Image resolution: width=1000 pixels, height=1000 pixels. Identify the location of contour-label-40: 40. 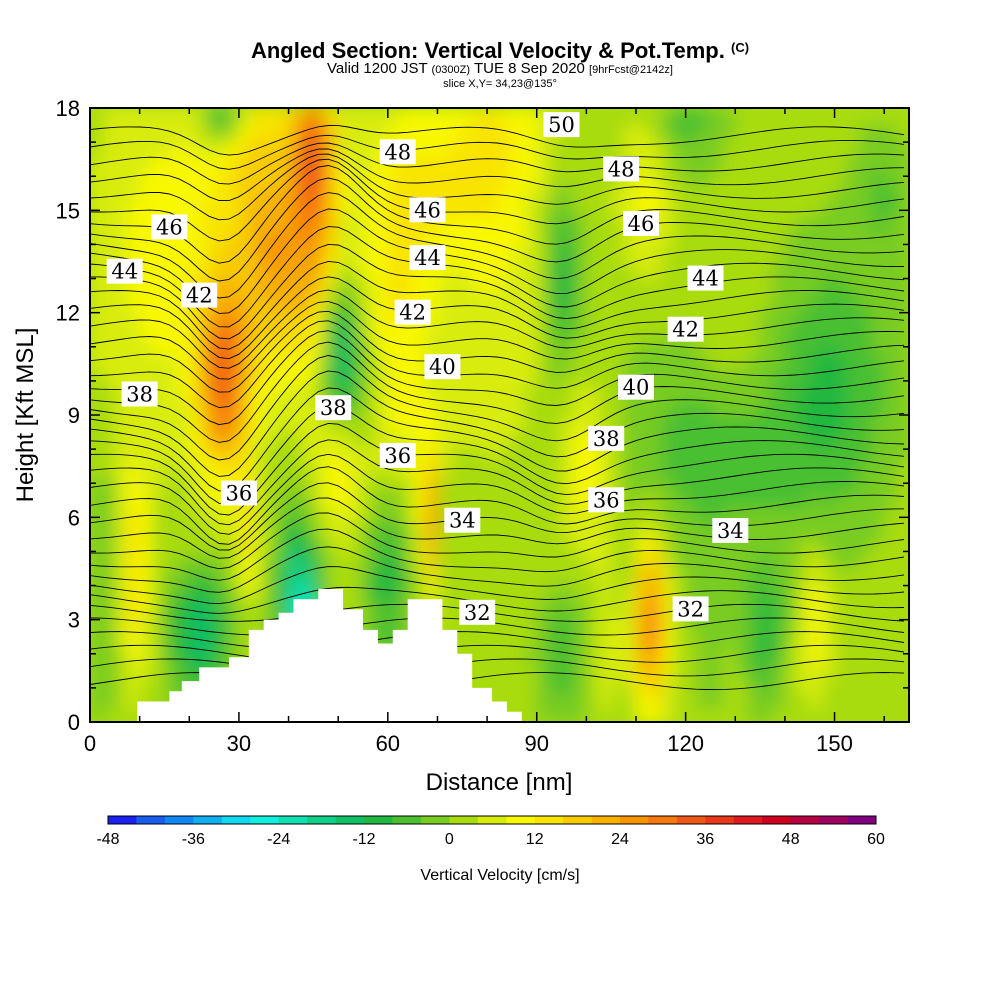
(442, 367).